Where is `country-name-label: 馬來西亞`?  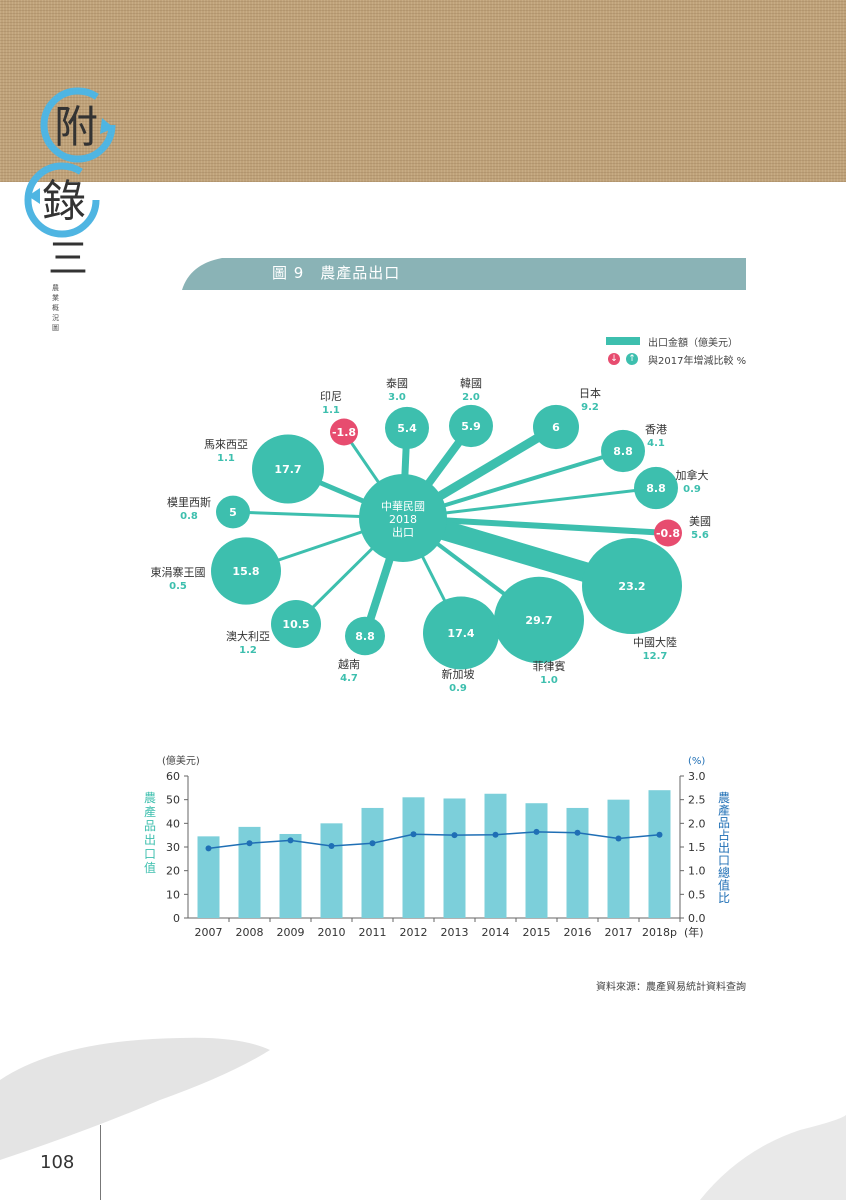 country-name-label: 馬來西亞 is located at coordinates (226, 444).